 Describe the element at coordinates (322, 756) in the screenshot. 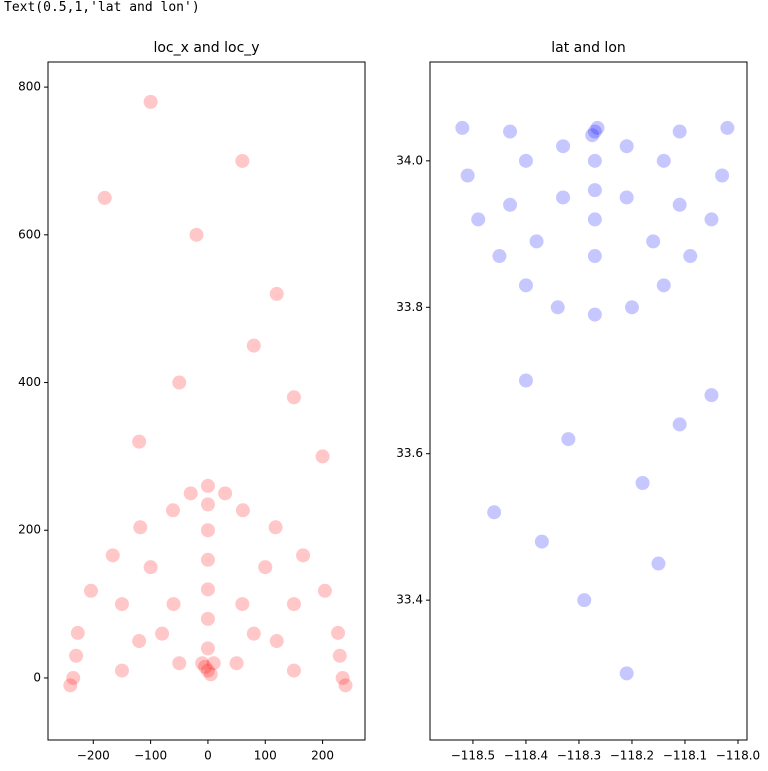

I see `x-tick-label: 200` at that location.